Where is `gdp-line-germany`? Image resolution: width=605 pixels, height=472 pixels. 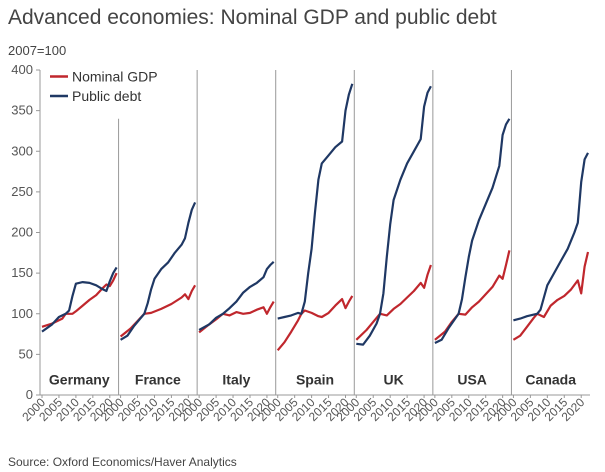 gdp-line-germany is located at coordinates (79, 300).